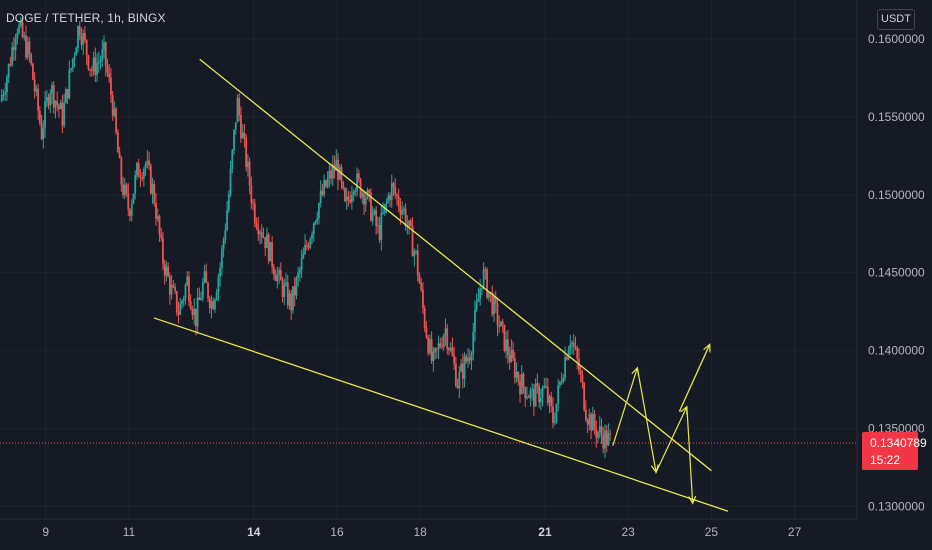 This screenshot has width=932, height=550. What do you see at coordinates (466, 534) in the screenshot?
I see `time-axis-panel` at bounding box center [466, 534].